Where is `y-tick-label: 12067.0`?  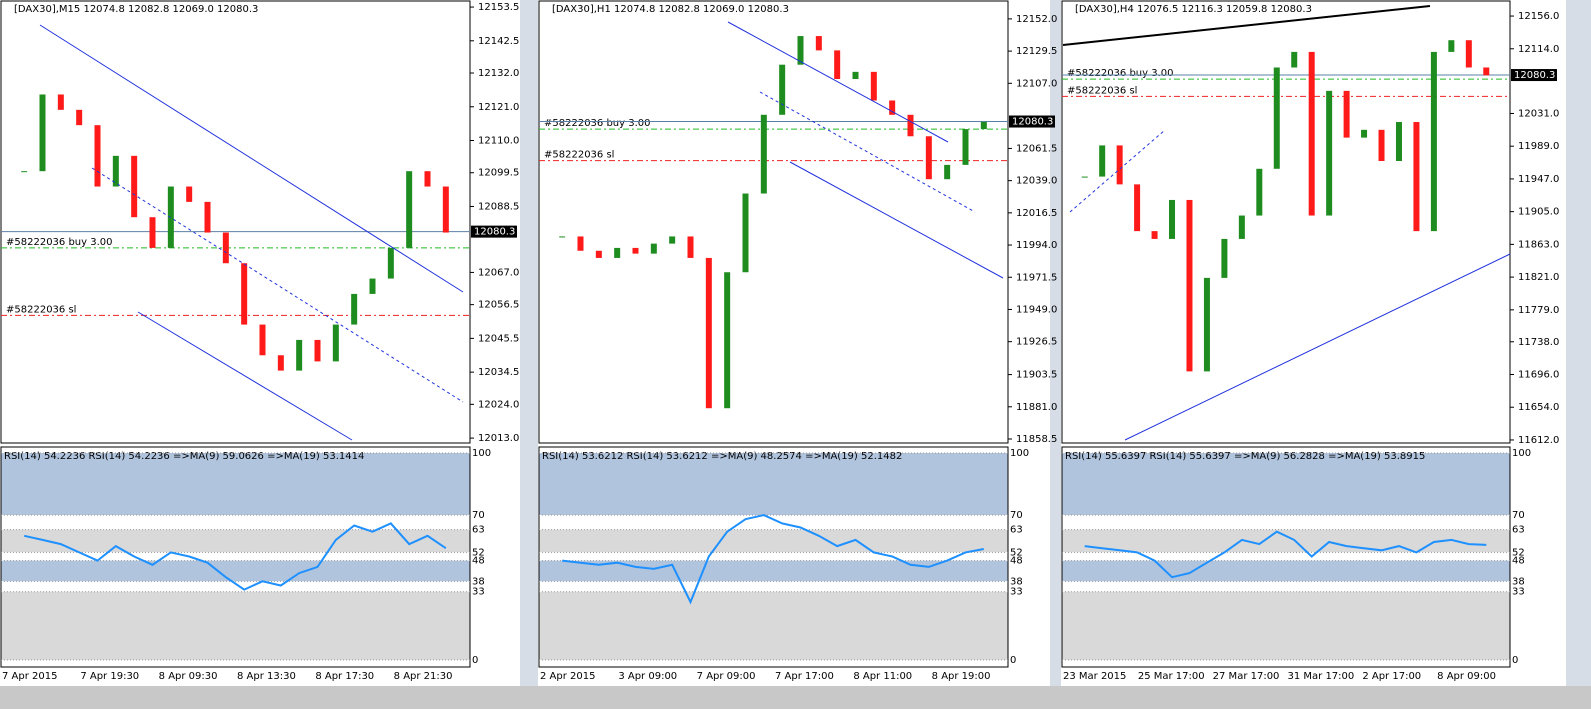 y-tick-label: 12067.0 is located at coordinates (498, 272).